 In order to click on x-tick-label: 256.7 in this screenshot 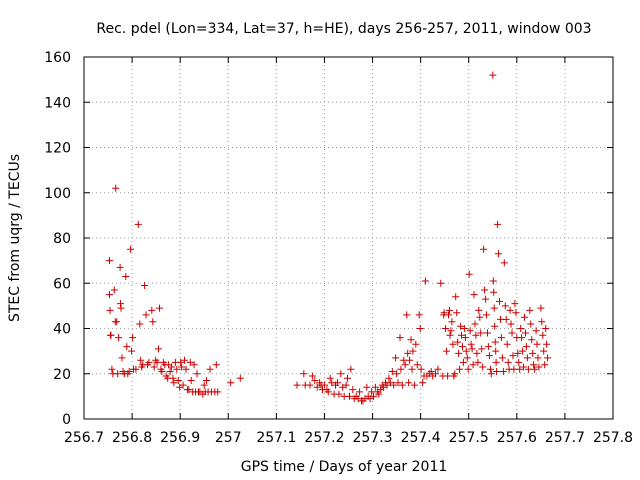, I will do `click(84, 438)`.